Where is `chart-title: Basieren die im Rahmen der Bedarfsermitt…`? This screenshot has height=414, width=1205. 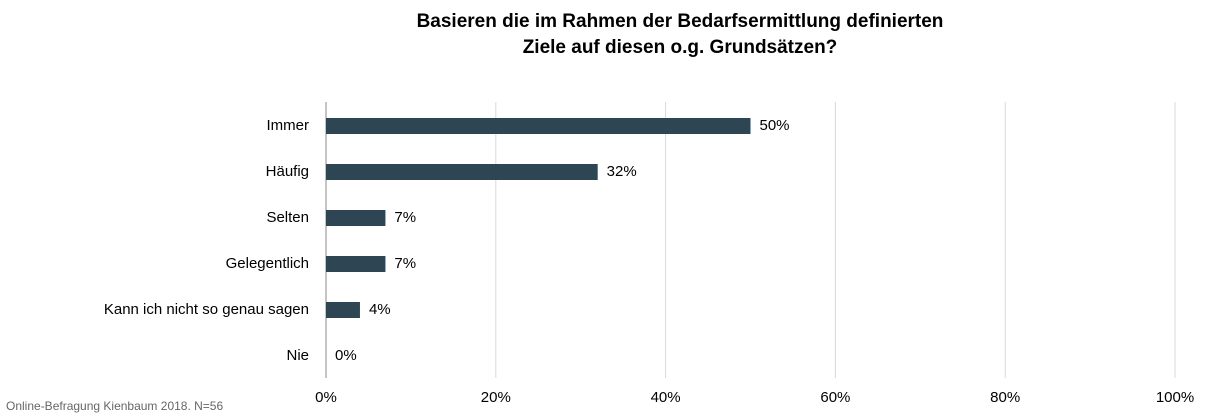 chart-title: Basieren die im Rahmen der Bedarfsermitt… is located at coordinates (680, 21).